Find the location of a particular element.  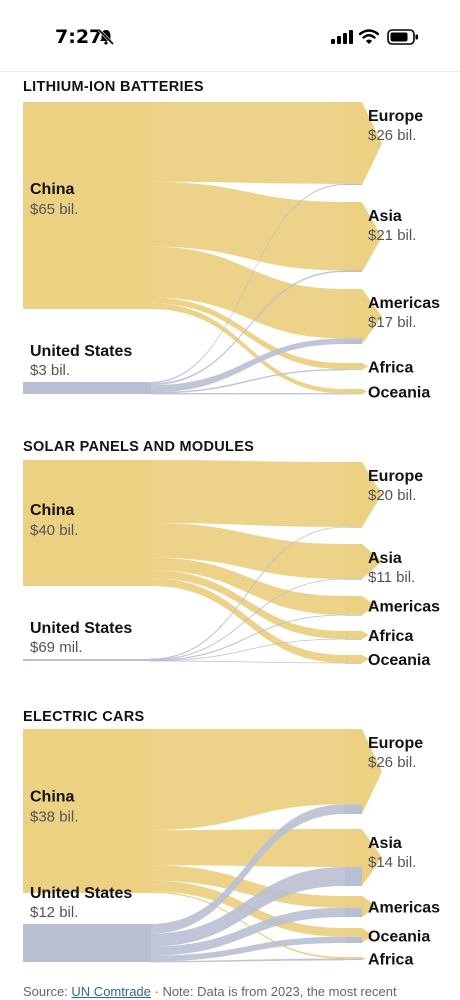

cellular-signal-icon is located at coordinates (342, 37).